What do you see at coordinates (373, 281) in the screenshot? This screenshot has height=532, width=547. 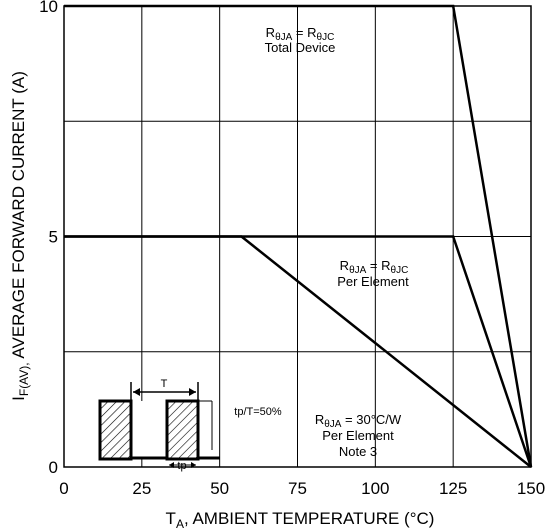 I see `annotation-per-line2: Per Element` at bounding box center [373, 281].